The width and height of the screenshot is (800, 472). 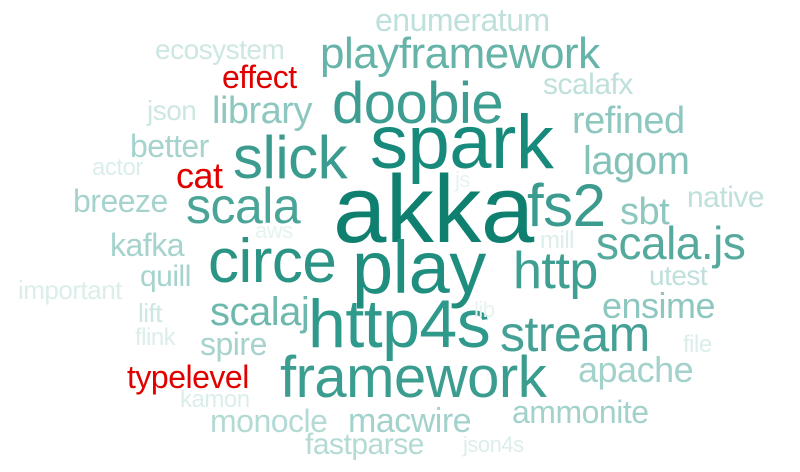 I want to click on word-important: important, so click(x=70, y=290).